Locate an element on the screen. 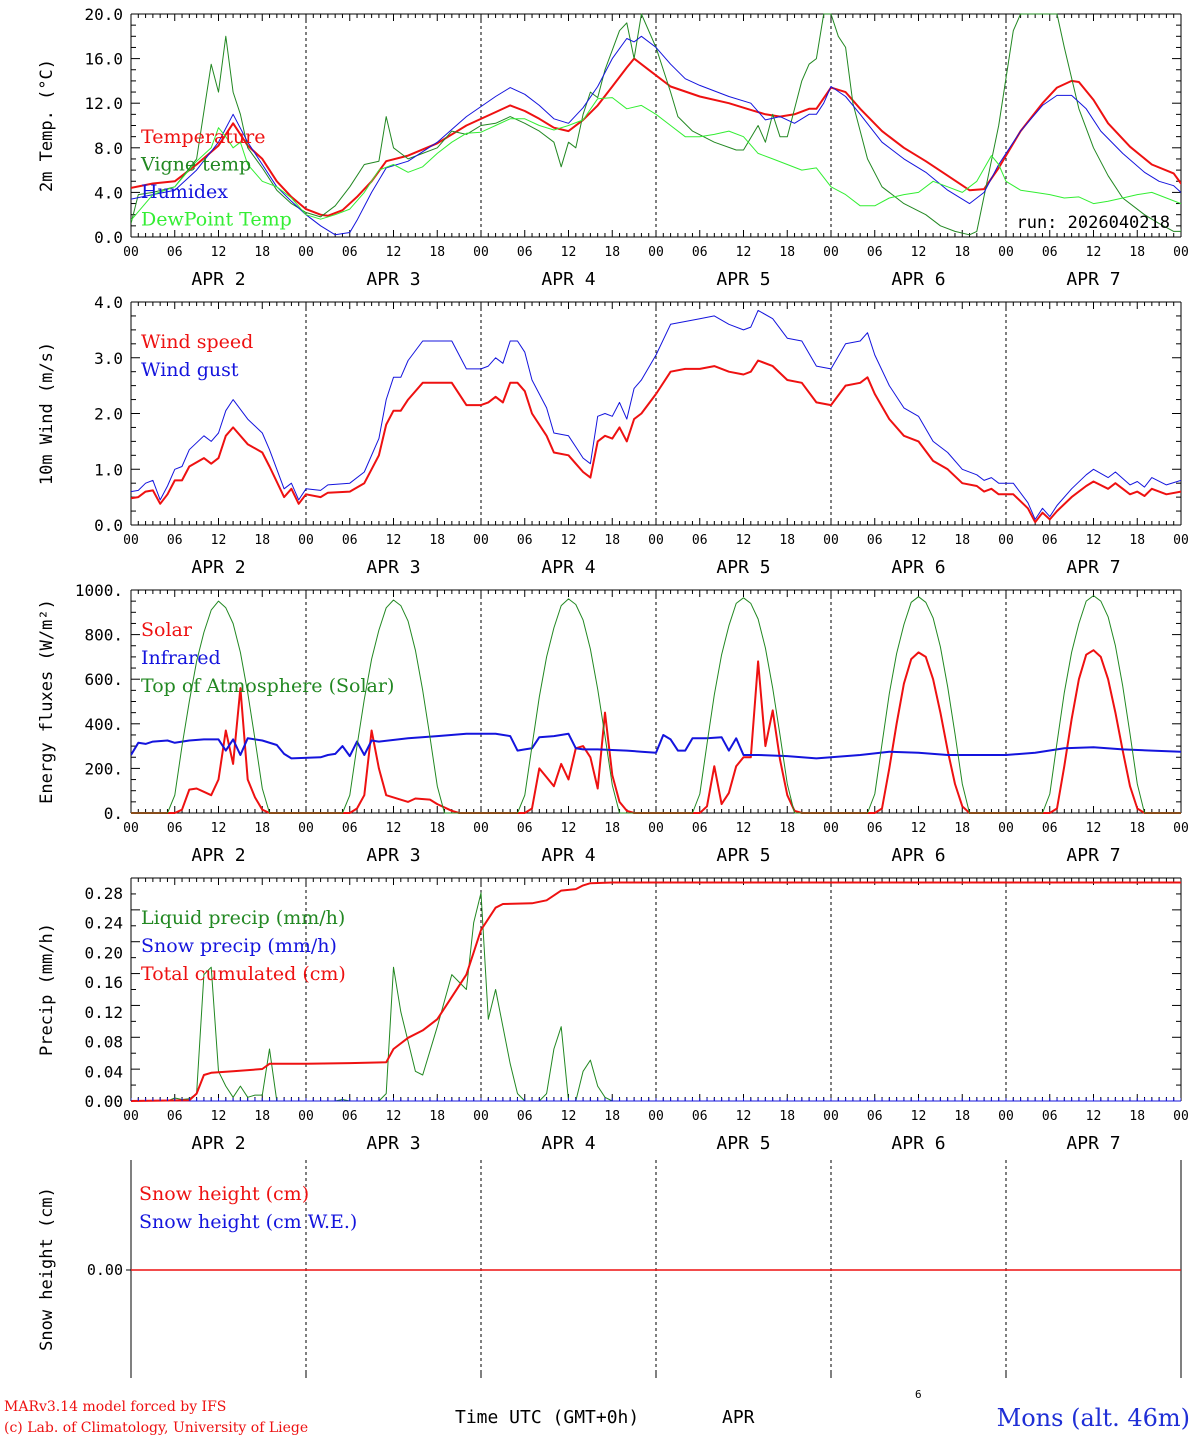 Image resolution: width=1194 pixels, height=1440 pixels. small-mark: 6 is located at coordinates (918, 1394).